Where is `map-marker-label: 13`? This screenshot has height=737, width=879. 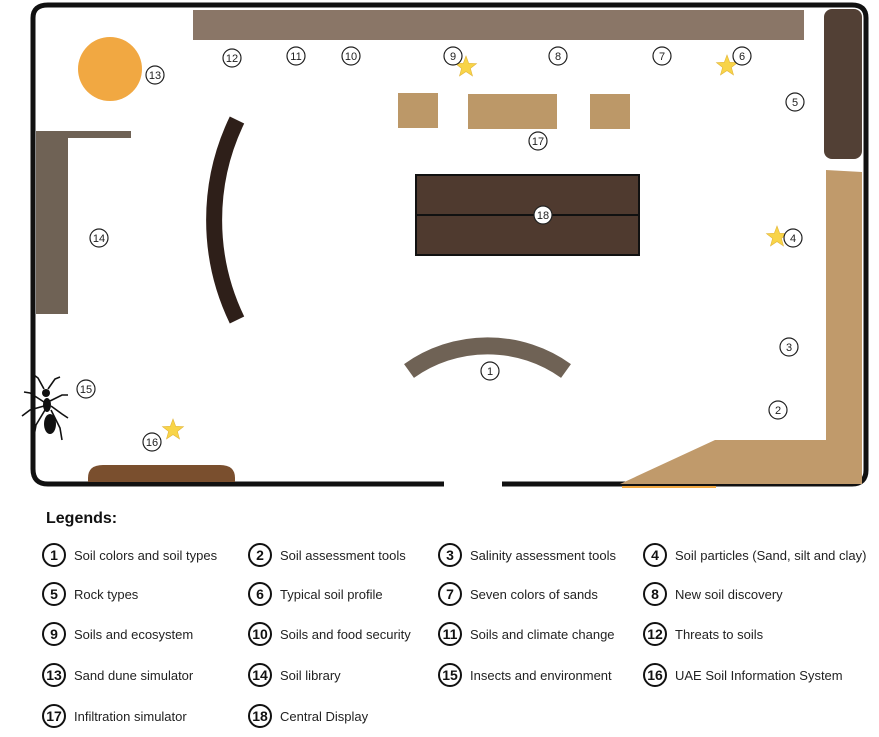
map-marker-label: 13 is located at coordinates (155, 76).